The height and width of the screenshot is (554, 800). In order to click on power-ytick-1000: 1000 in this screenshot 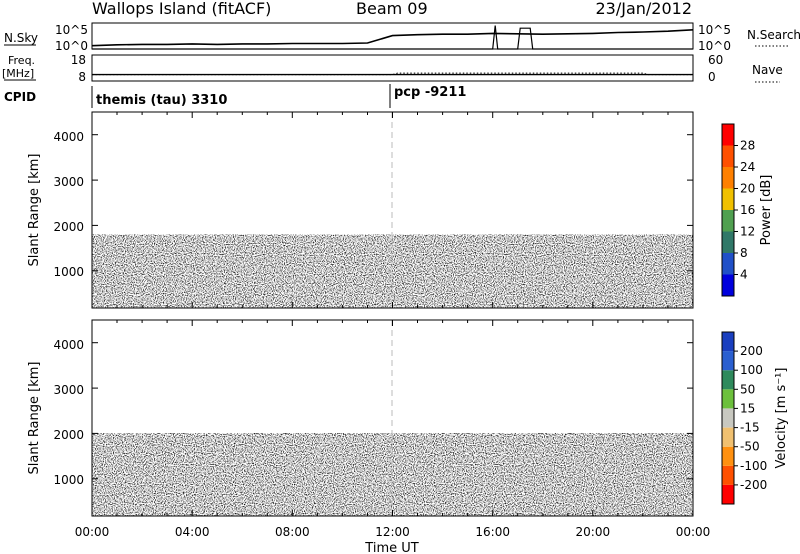, I will do `click(68, 272)`.